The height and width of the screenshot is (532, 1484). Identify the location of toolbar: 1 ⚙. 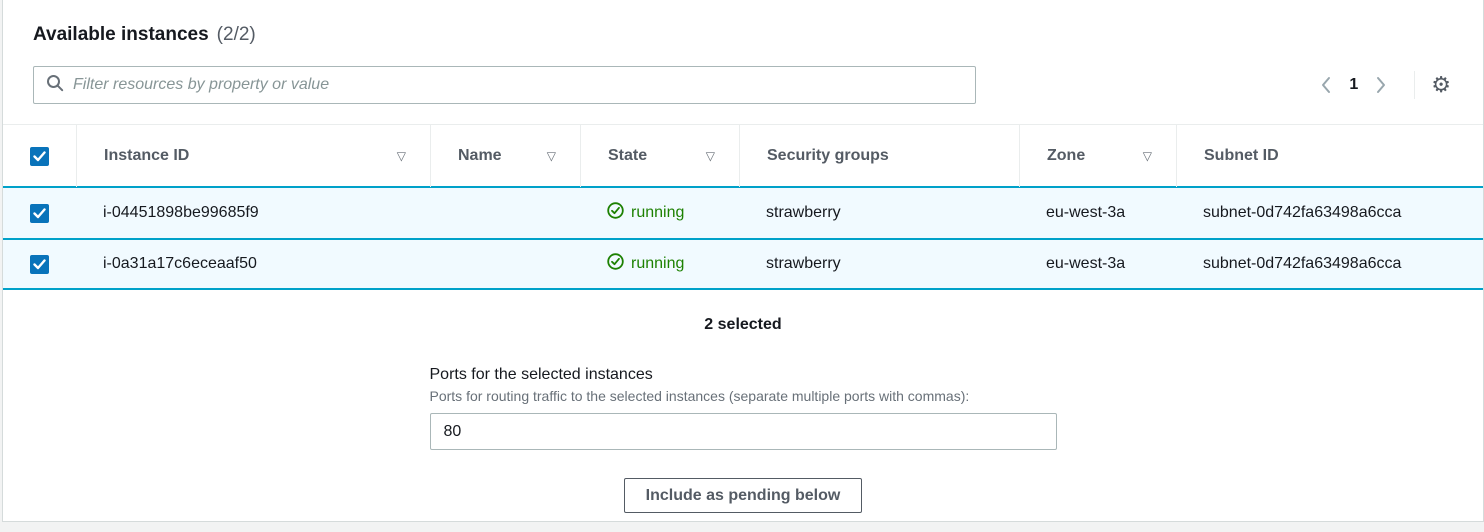
(743, 85).